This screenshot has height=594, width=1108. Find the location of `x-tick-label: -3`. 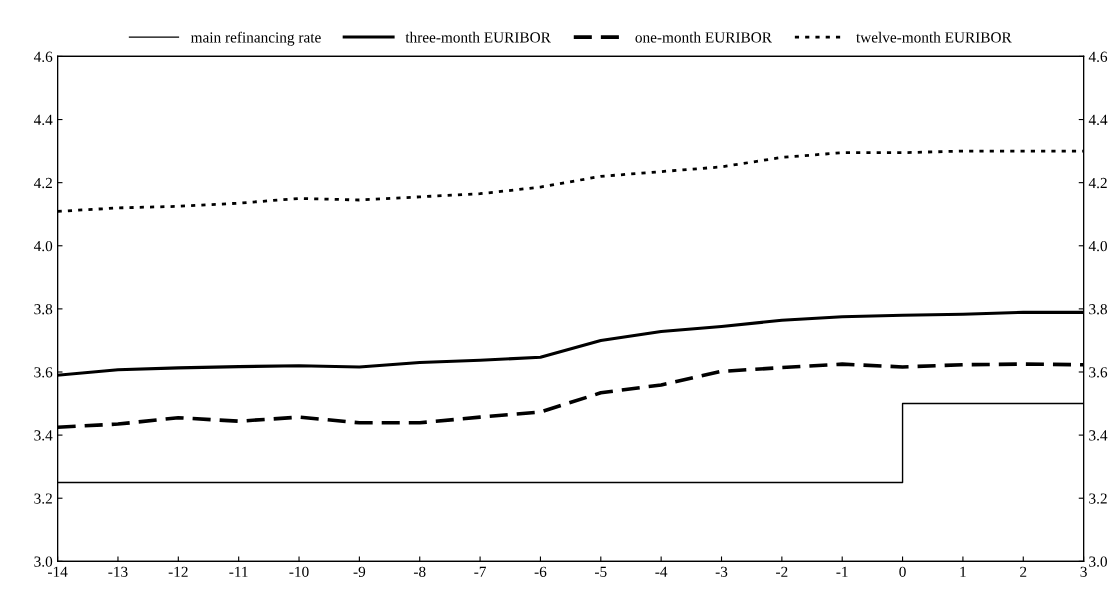

x-tick-label: -3 is located at coordinates (721, 571).